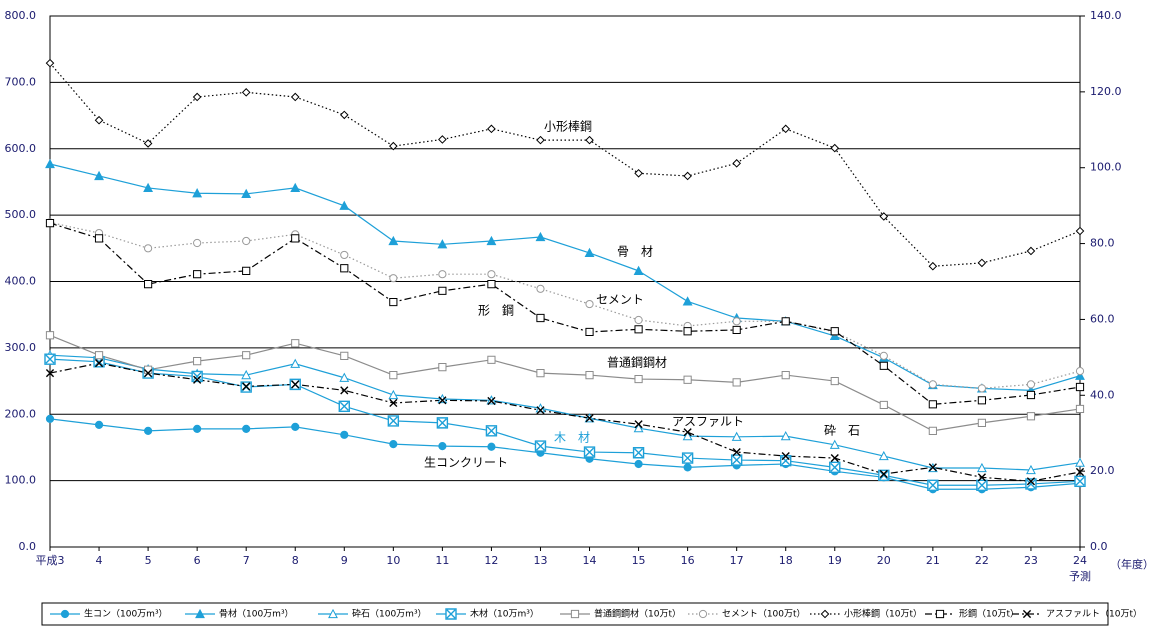 This screenshot has width=1150, height=630. Describe the element at coordinates (635, 252) in the screenshot. I see `annotation: 骨 材` at that location.